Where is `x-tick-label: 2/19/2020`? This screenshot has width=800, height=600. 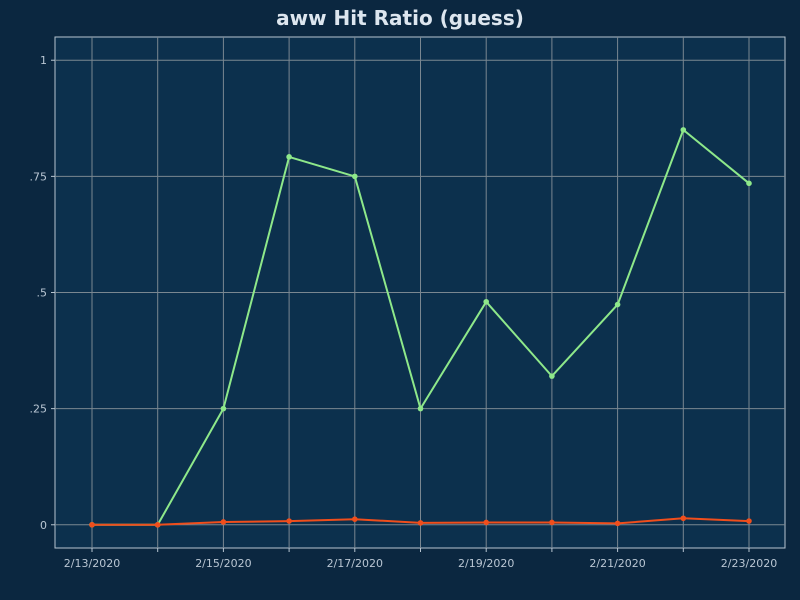 x-tick-label: 2/19/2020 is located at coordinates (486, 563).